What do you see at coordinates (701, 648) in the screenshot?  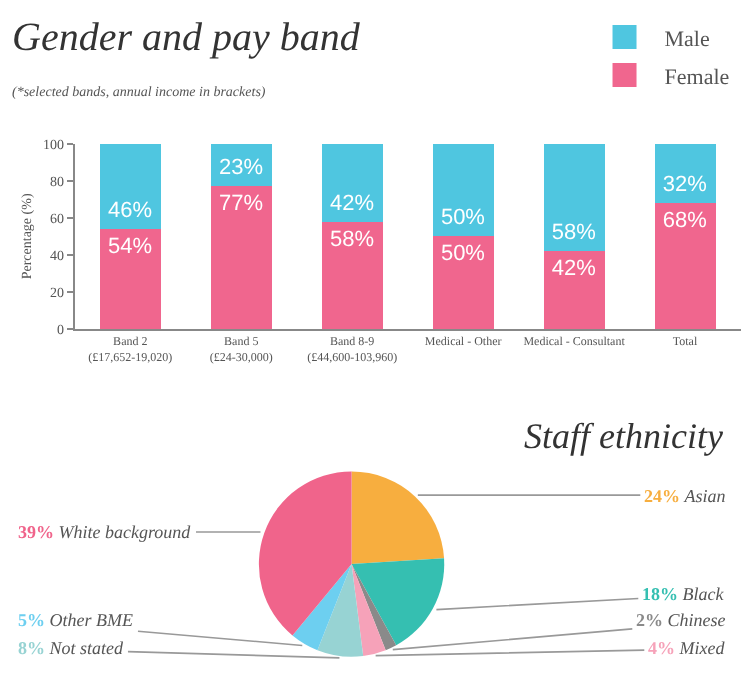 I see `slice-label: Mixed` at bounding box center [701, 648].